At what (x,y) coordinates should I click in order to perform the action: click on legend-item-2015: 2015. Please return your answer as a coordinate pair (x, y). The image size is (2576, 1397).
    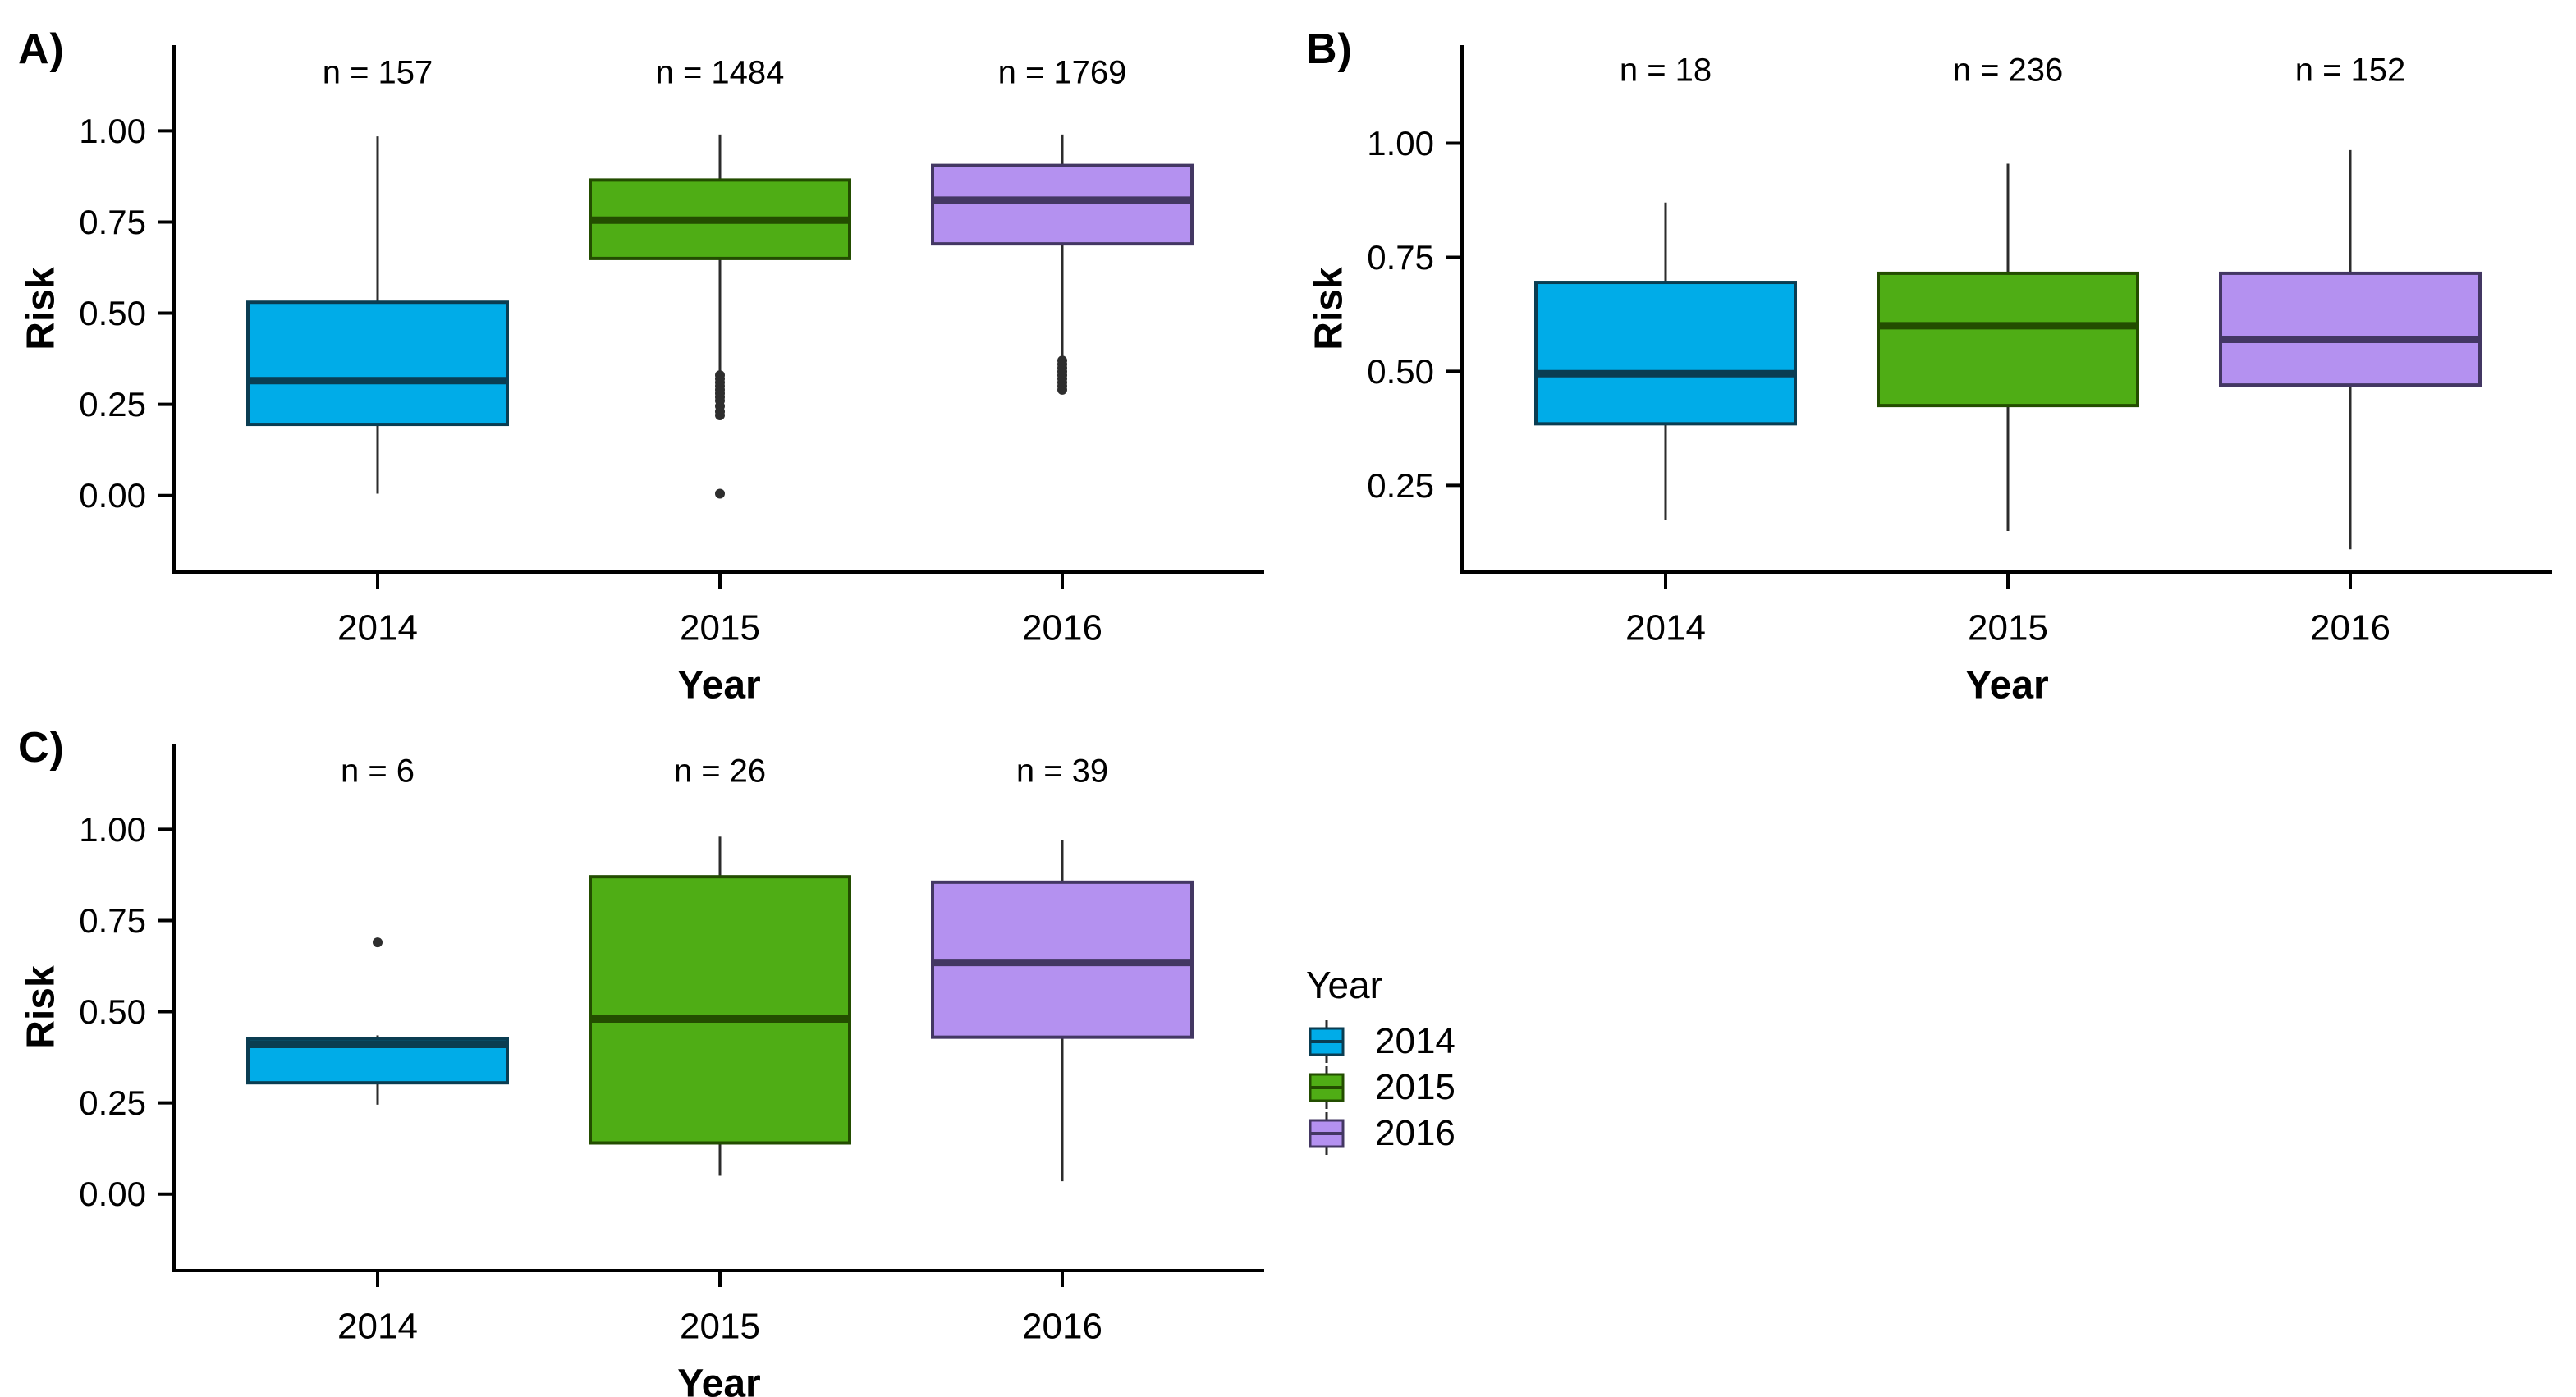
    Looking at the image, I should click on (1381, 1088).